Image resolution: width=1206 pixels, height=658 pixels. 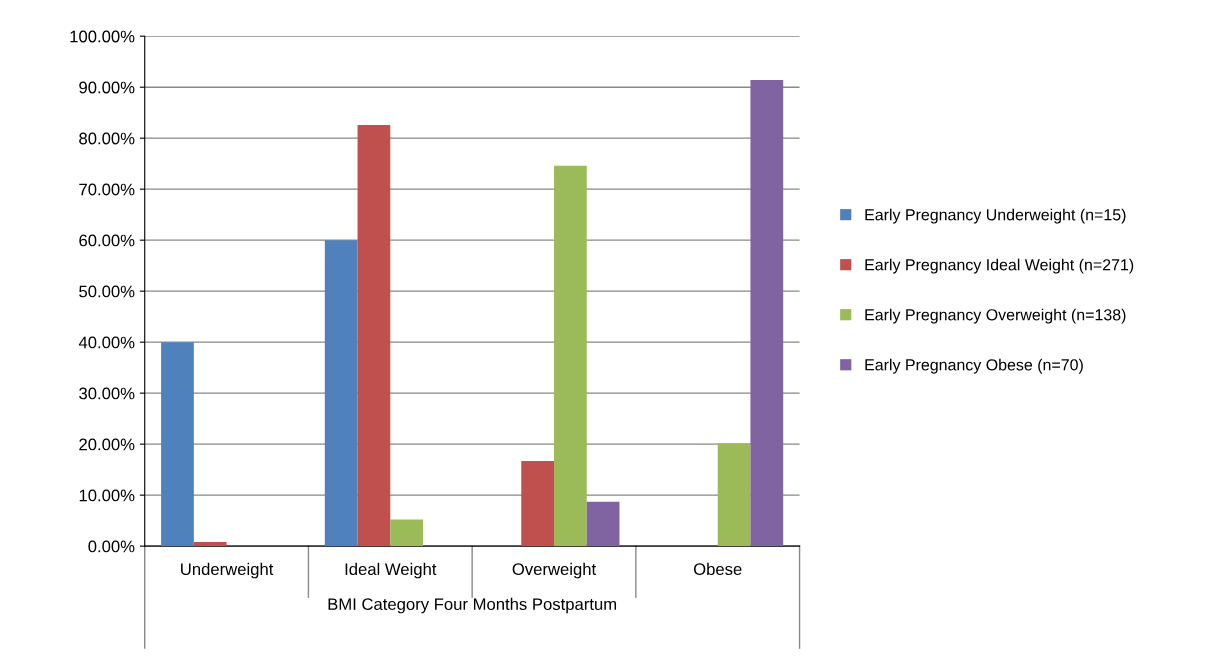 I want to click on y-tick-label: 70.00%, so click(x=107, y=189).